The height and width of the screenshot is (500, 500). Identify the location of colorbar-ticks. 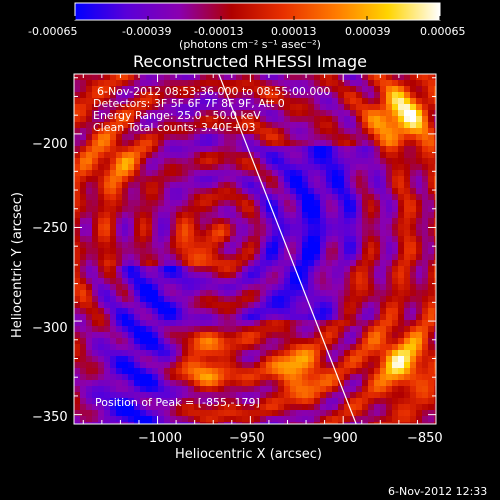
(257, 18).